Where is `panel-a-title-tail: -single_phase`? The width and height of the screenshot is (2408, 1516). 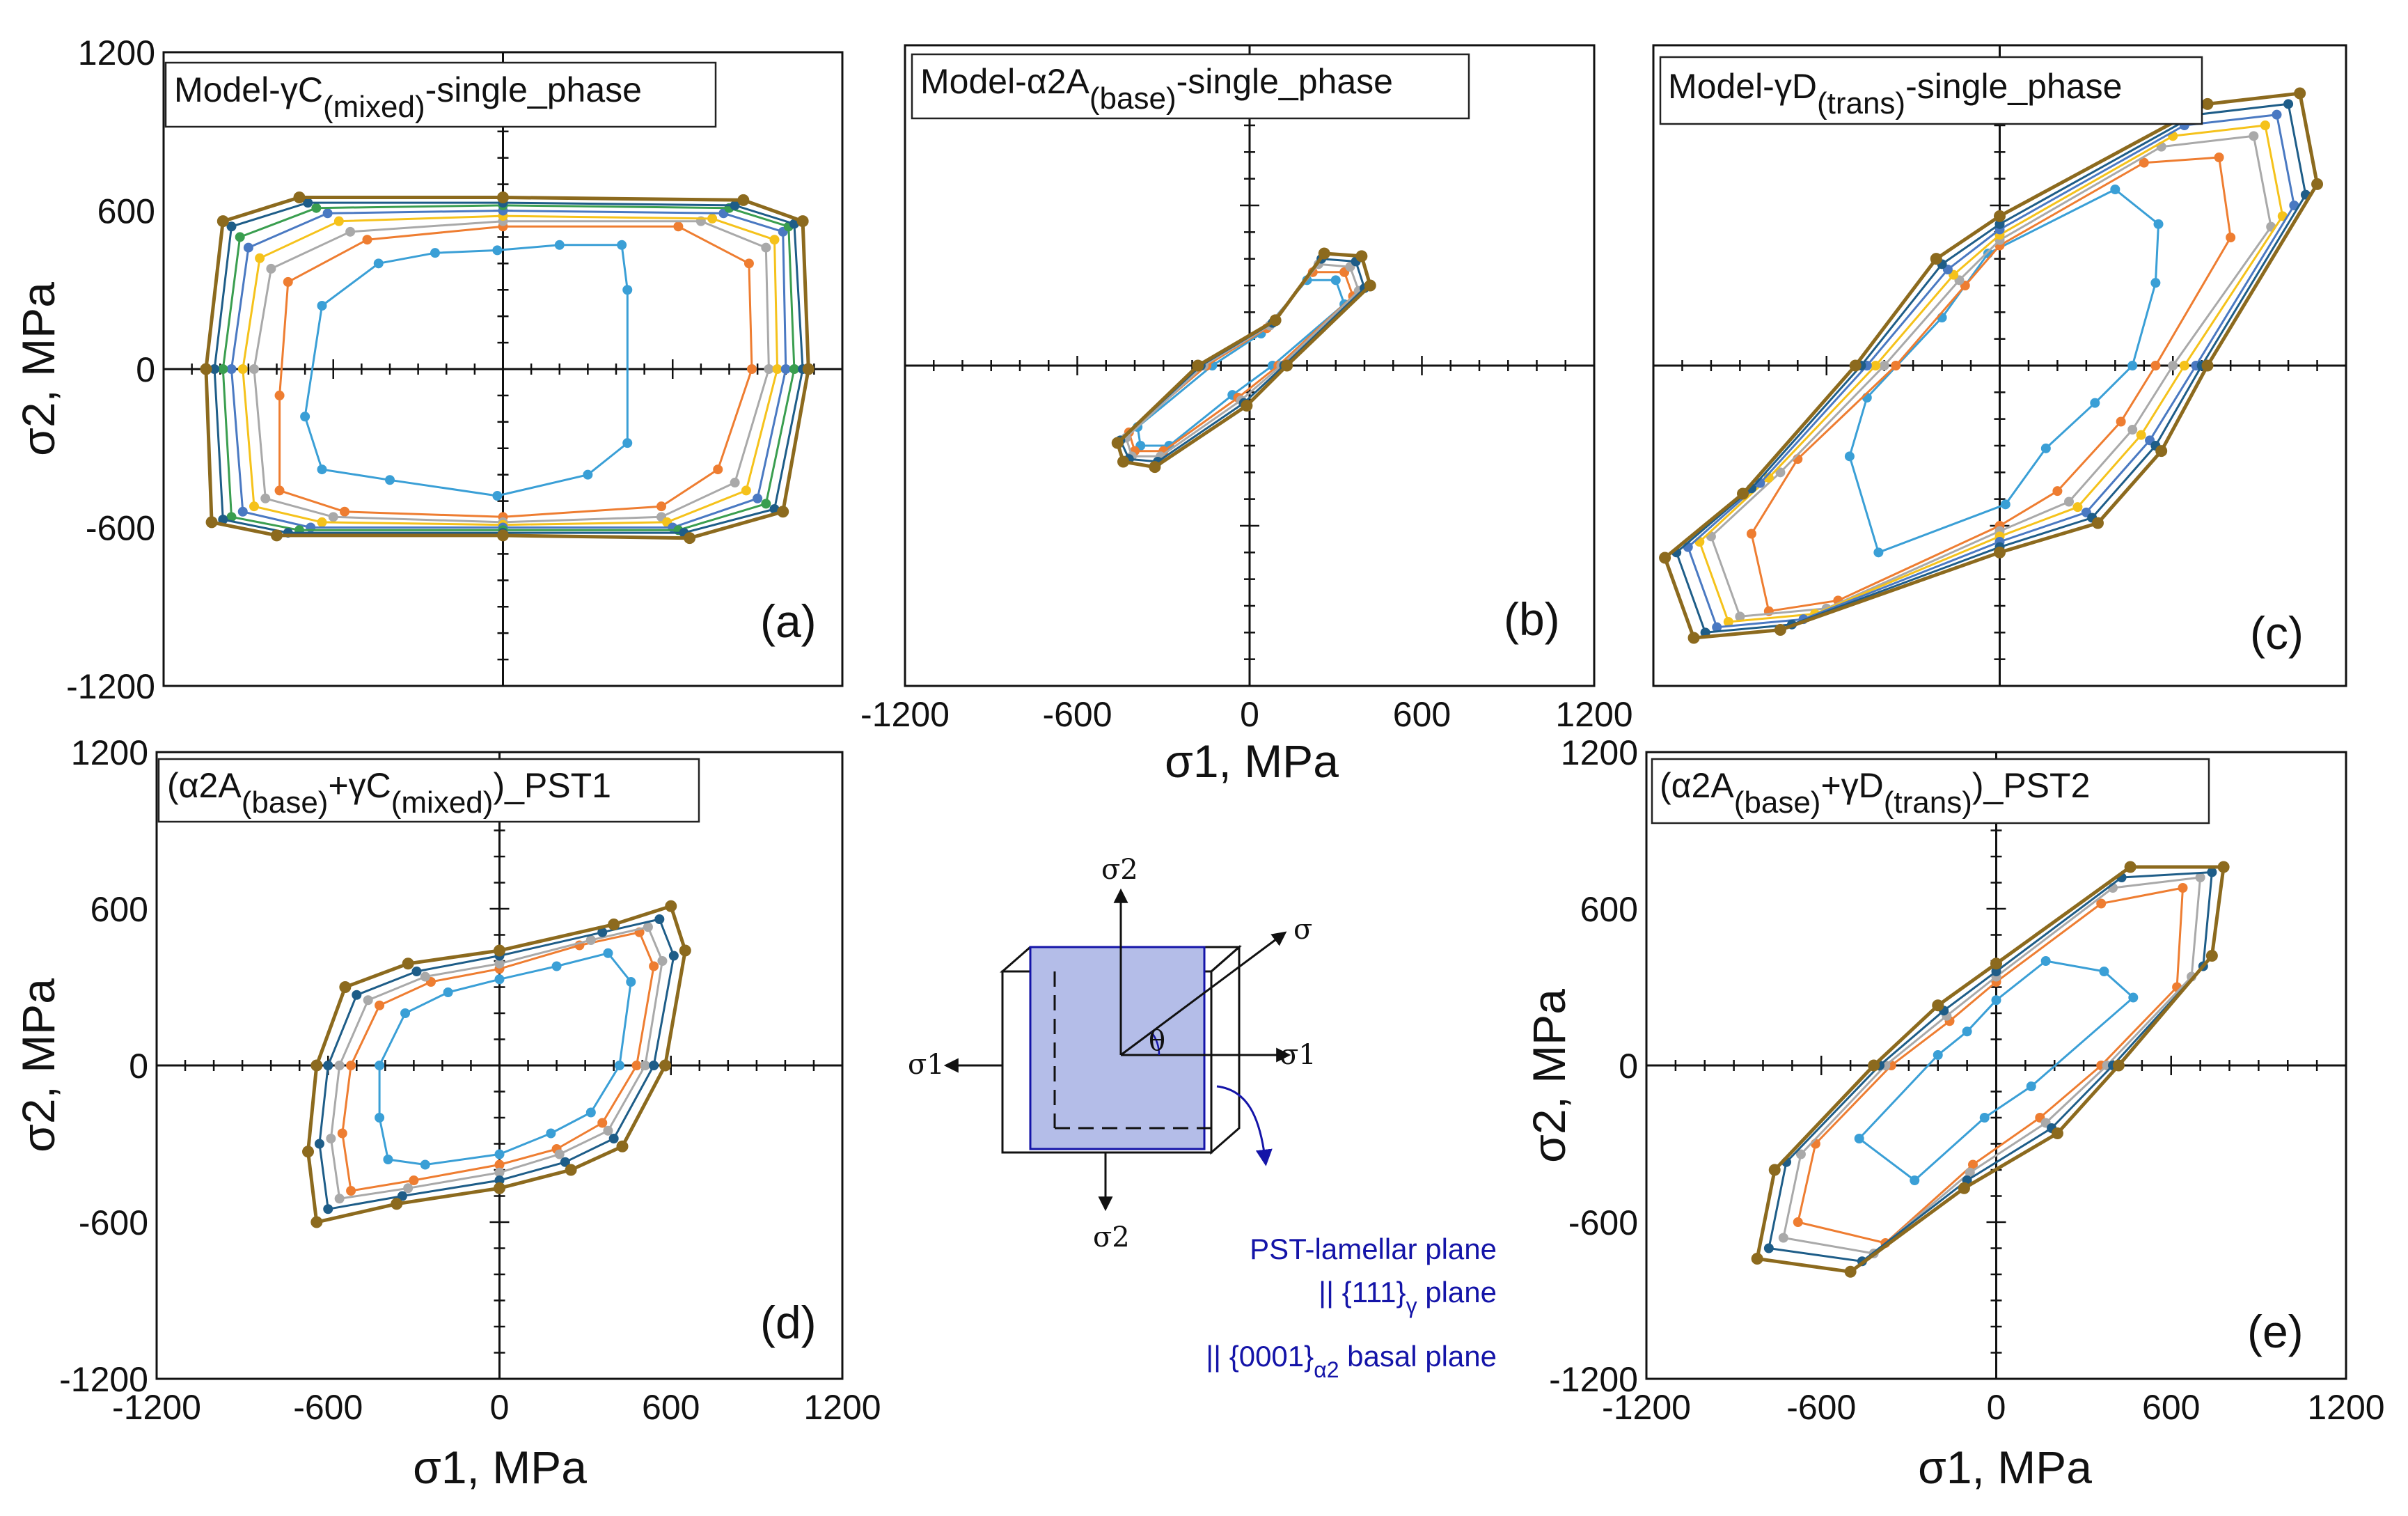
panel-a-title-tail: -single_phase is located at coordinates (533, 89).